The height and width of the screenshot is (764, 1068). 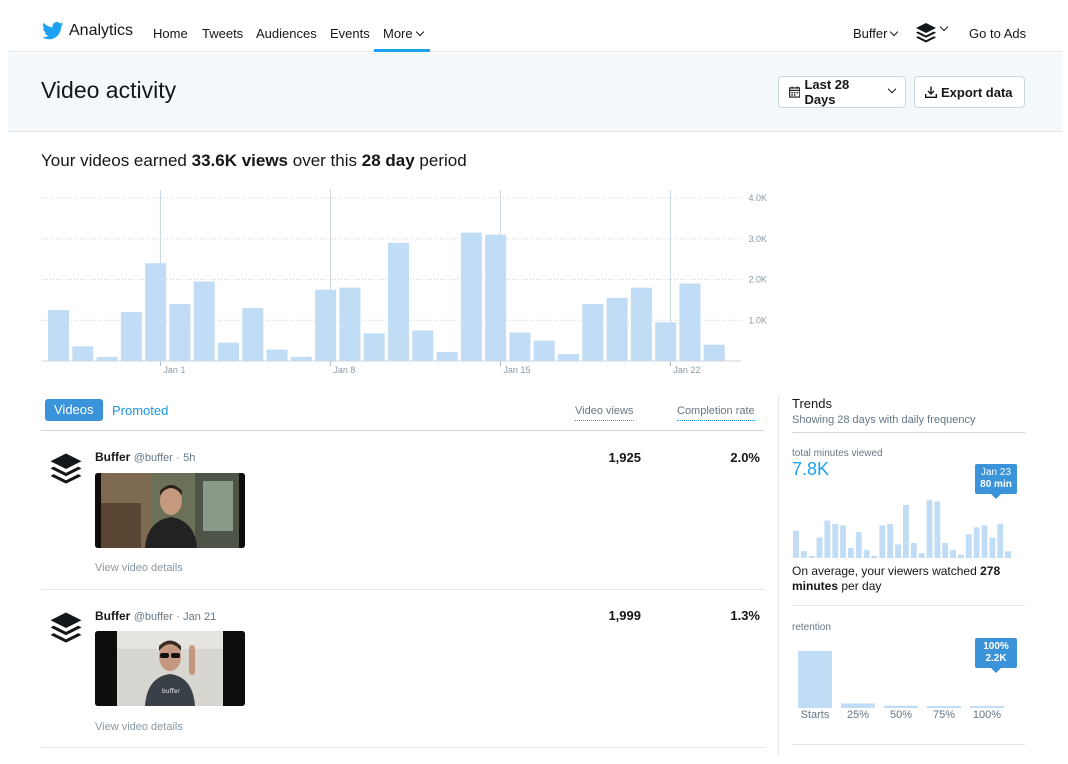 I want to click on tweet-time: 5h, so click(x=189, y=458).